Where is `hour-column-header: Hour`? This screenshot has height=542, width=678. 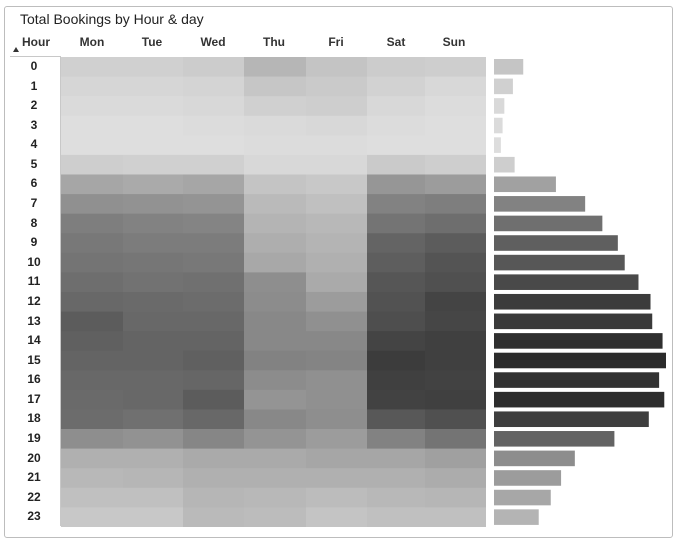 hour-column-header: Hour is located at coordinates (36, 42).